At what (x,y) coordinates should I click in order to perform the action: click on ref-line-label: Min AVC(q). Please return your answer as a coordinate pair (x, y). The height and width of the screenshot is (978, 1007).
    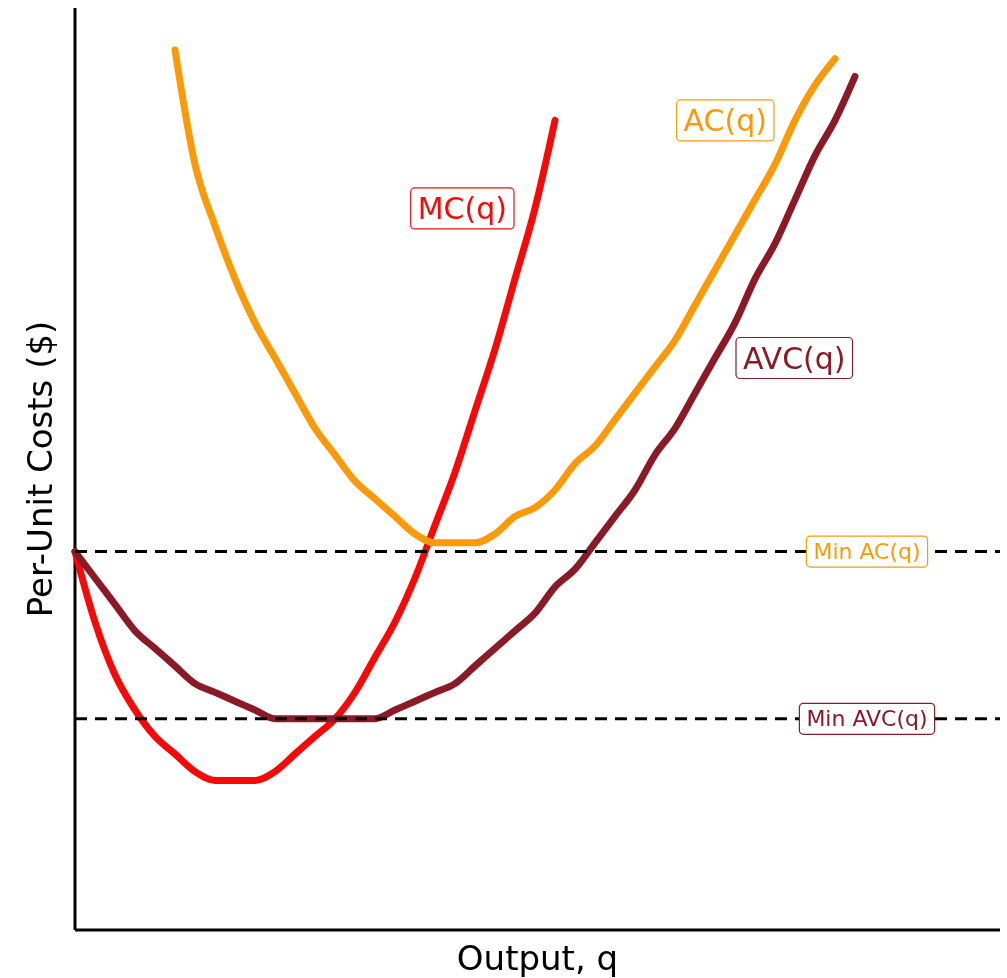
    Looking at the image, I should click on (867, 719).